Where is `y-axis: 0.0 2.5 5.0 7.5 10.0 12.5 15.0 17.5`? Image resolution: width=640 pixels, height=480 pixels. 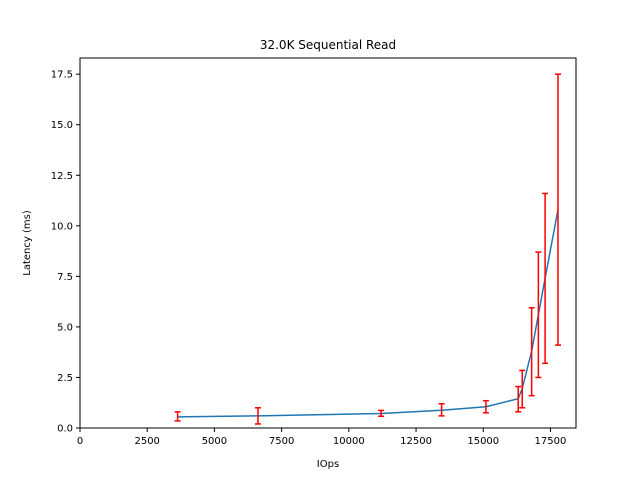 y-axis: 0.0 2.5 5.0 7.5 10.0 12.5 15.0 17.5 is located at coordinates (65, 252).